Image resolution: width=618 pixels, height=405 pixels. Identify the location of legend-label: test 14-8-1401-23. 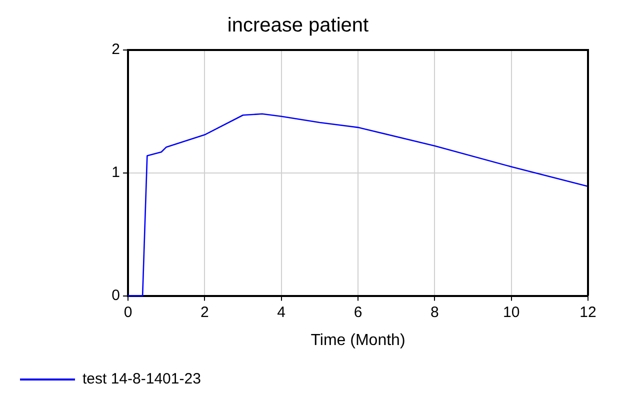
(141, 379).